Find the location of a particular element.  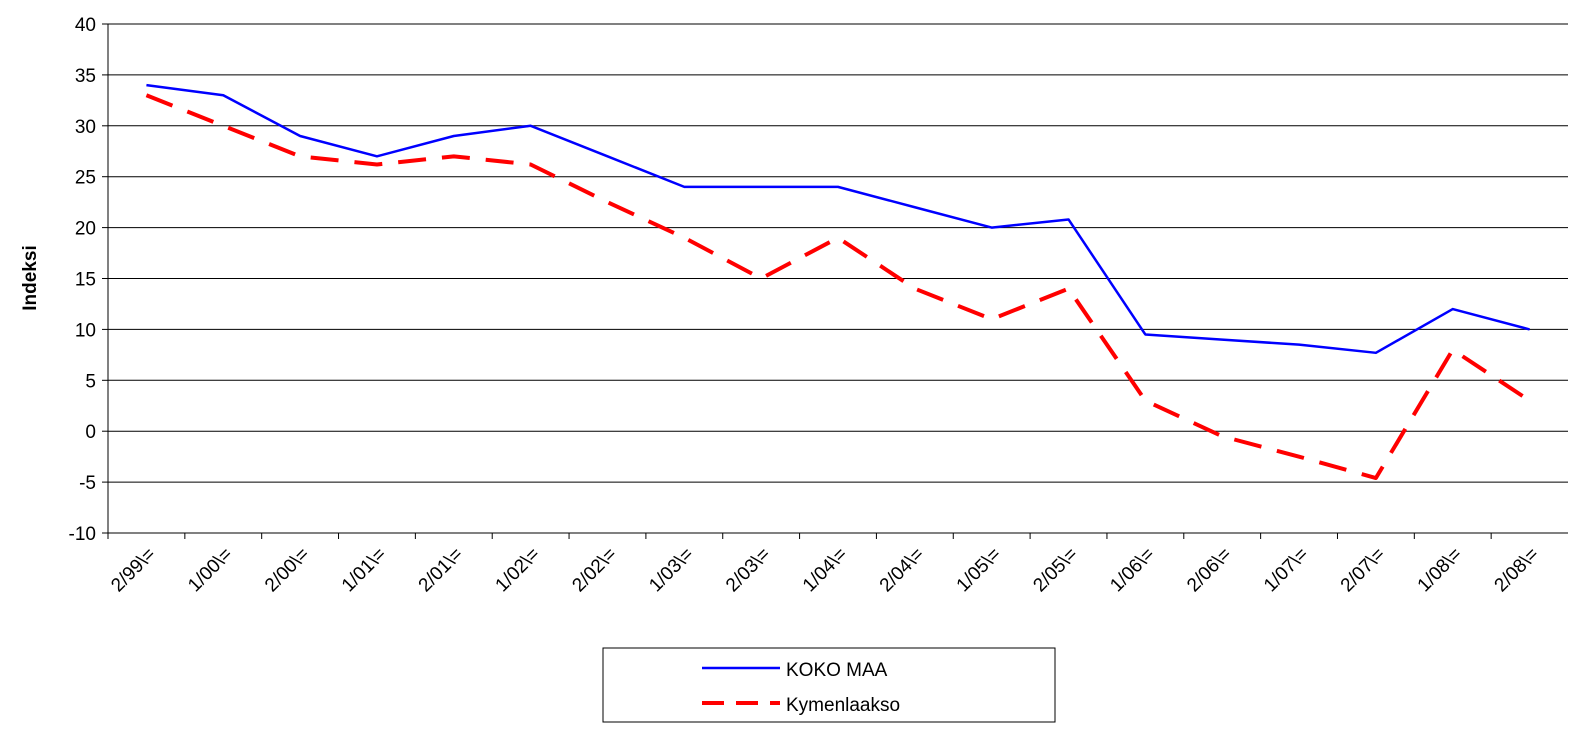

legend-label: Kymenlaakso is located at coordinates (843, 705).